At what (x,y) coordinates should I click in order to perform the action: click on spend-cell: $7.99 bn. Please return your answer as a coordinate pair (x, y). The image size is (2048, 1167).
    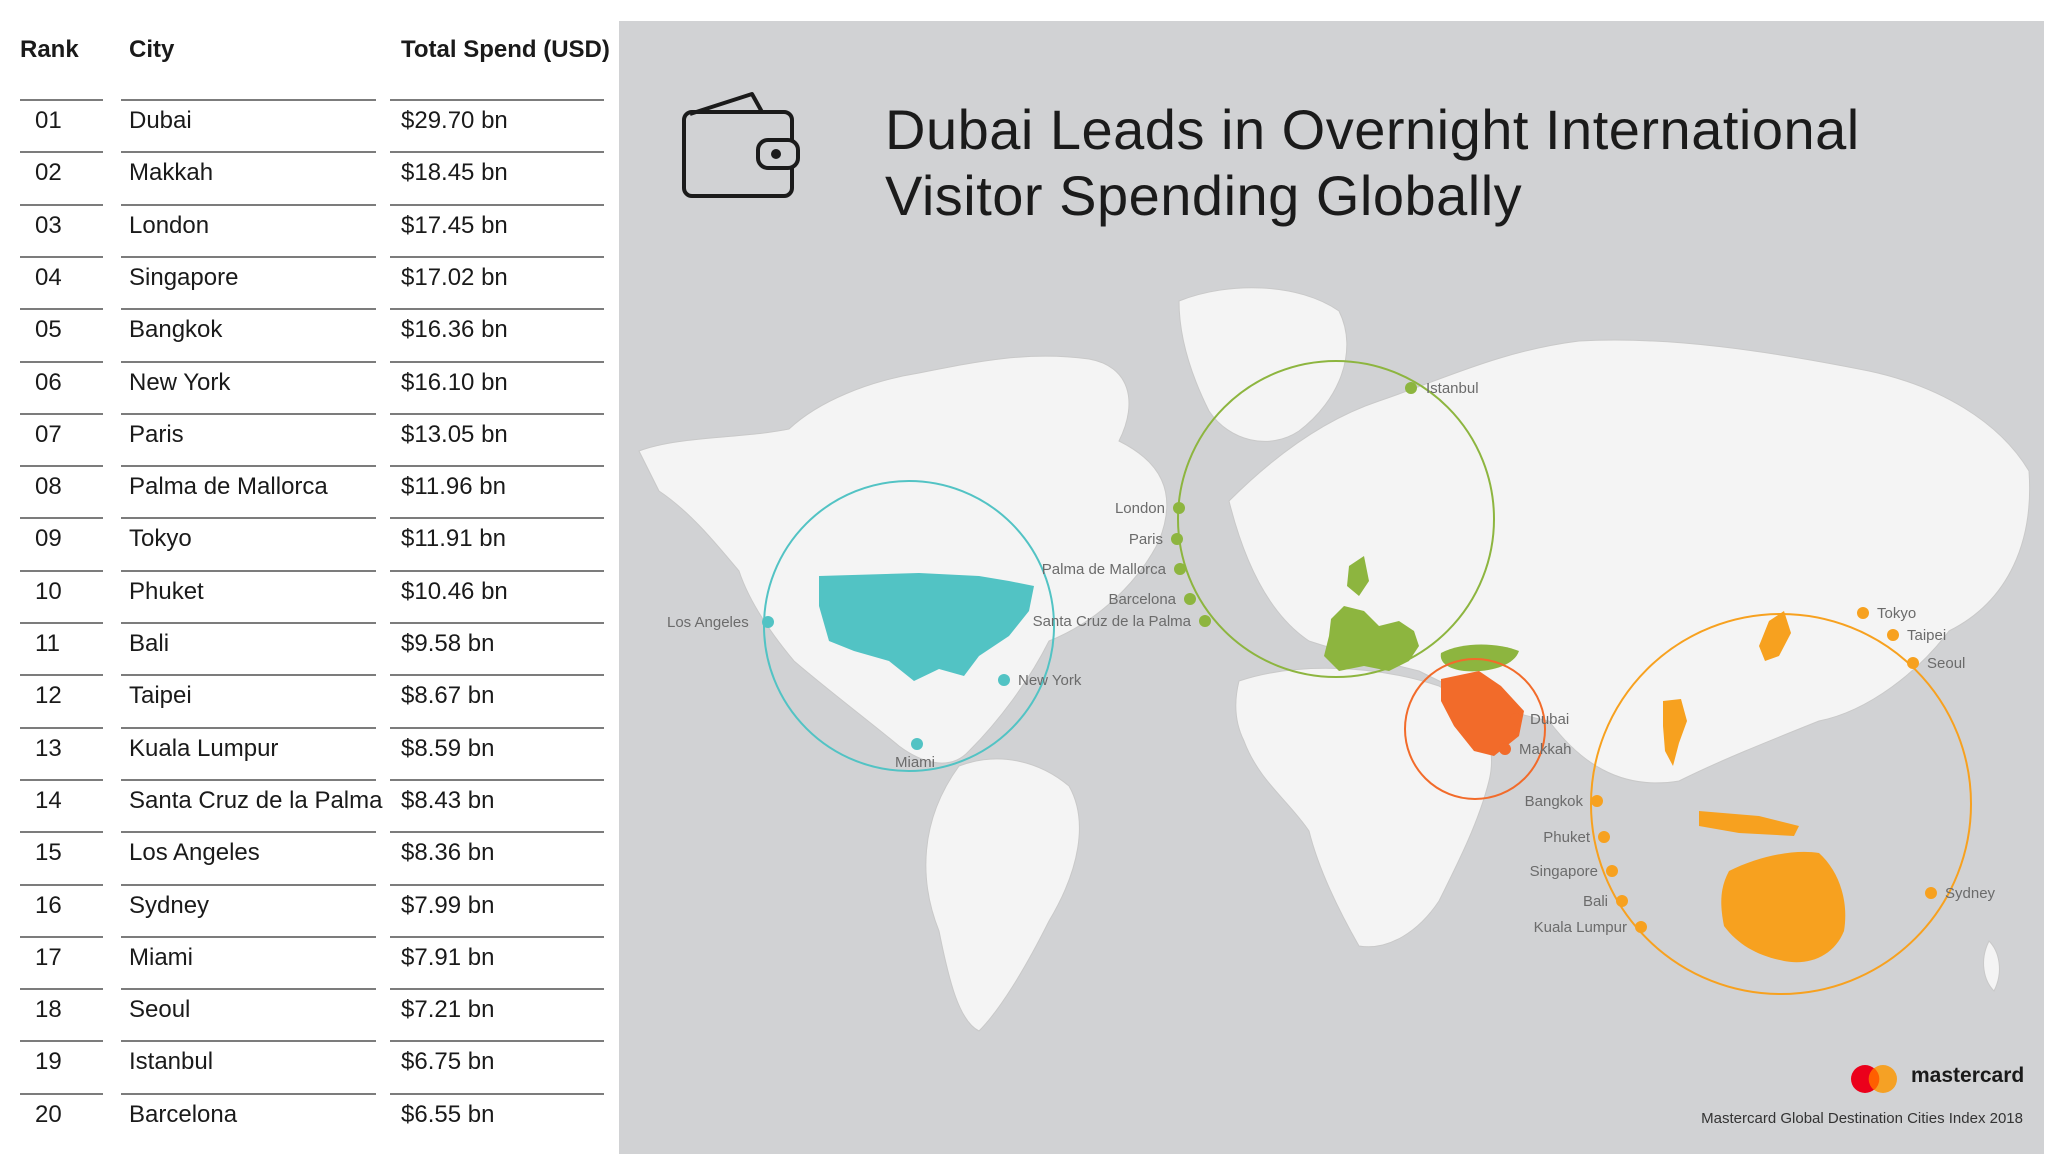
    Looking at the image, I should click on (448, 905).